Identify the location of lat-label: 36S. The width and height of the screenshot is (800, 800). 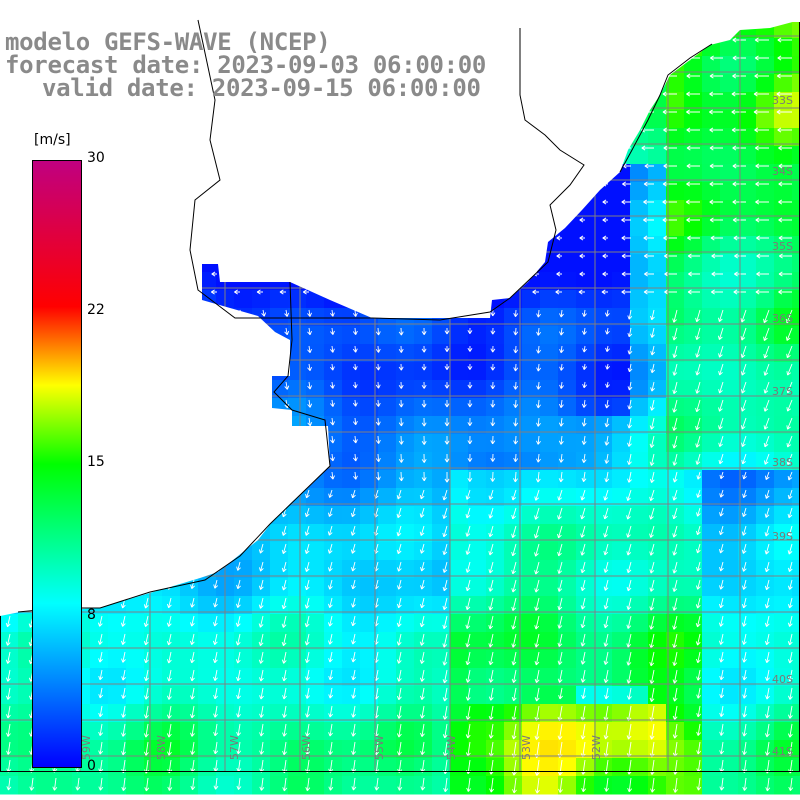
(782, 318).